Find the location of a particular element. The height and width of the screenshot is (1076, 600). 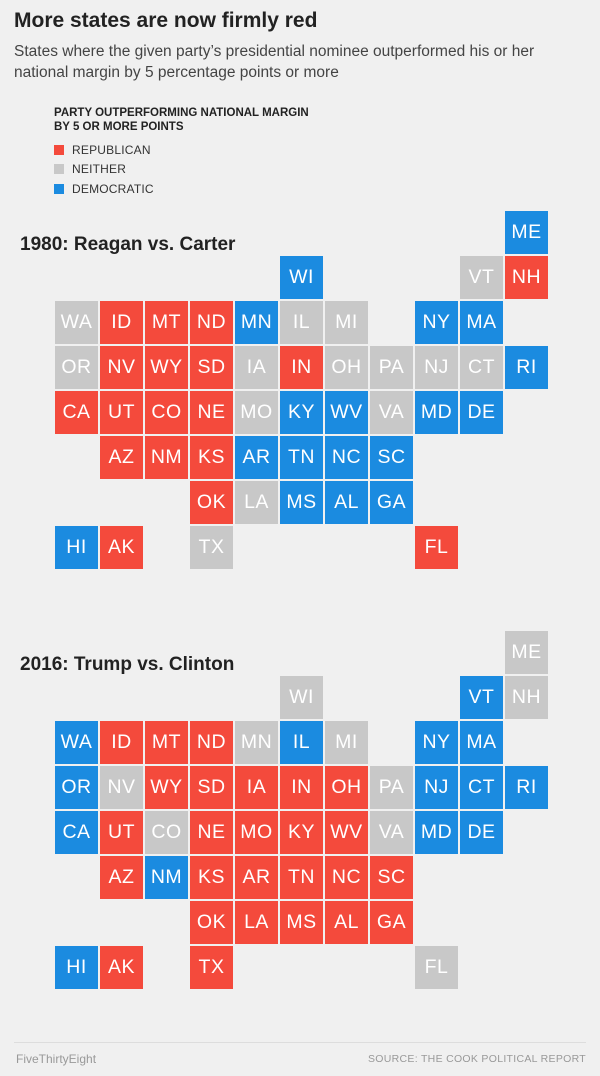

state-tile-nc-1980: NC is located at coordinates (346, 457).